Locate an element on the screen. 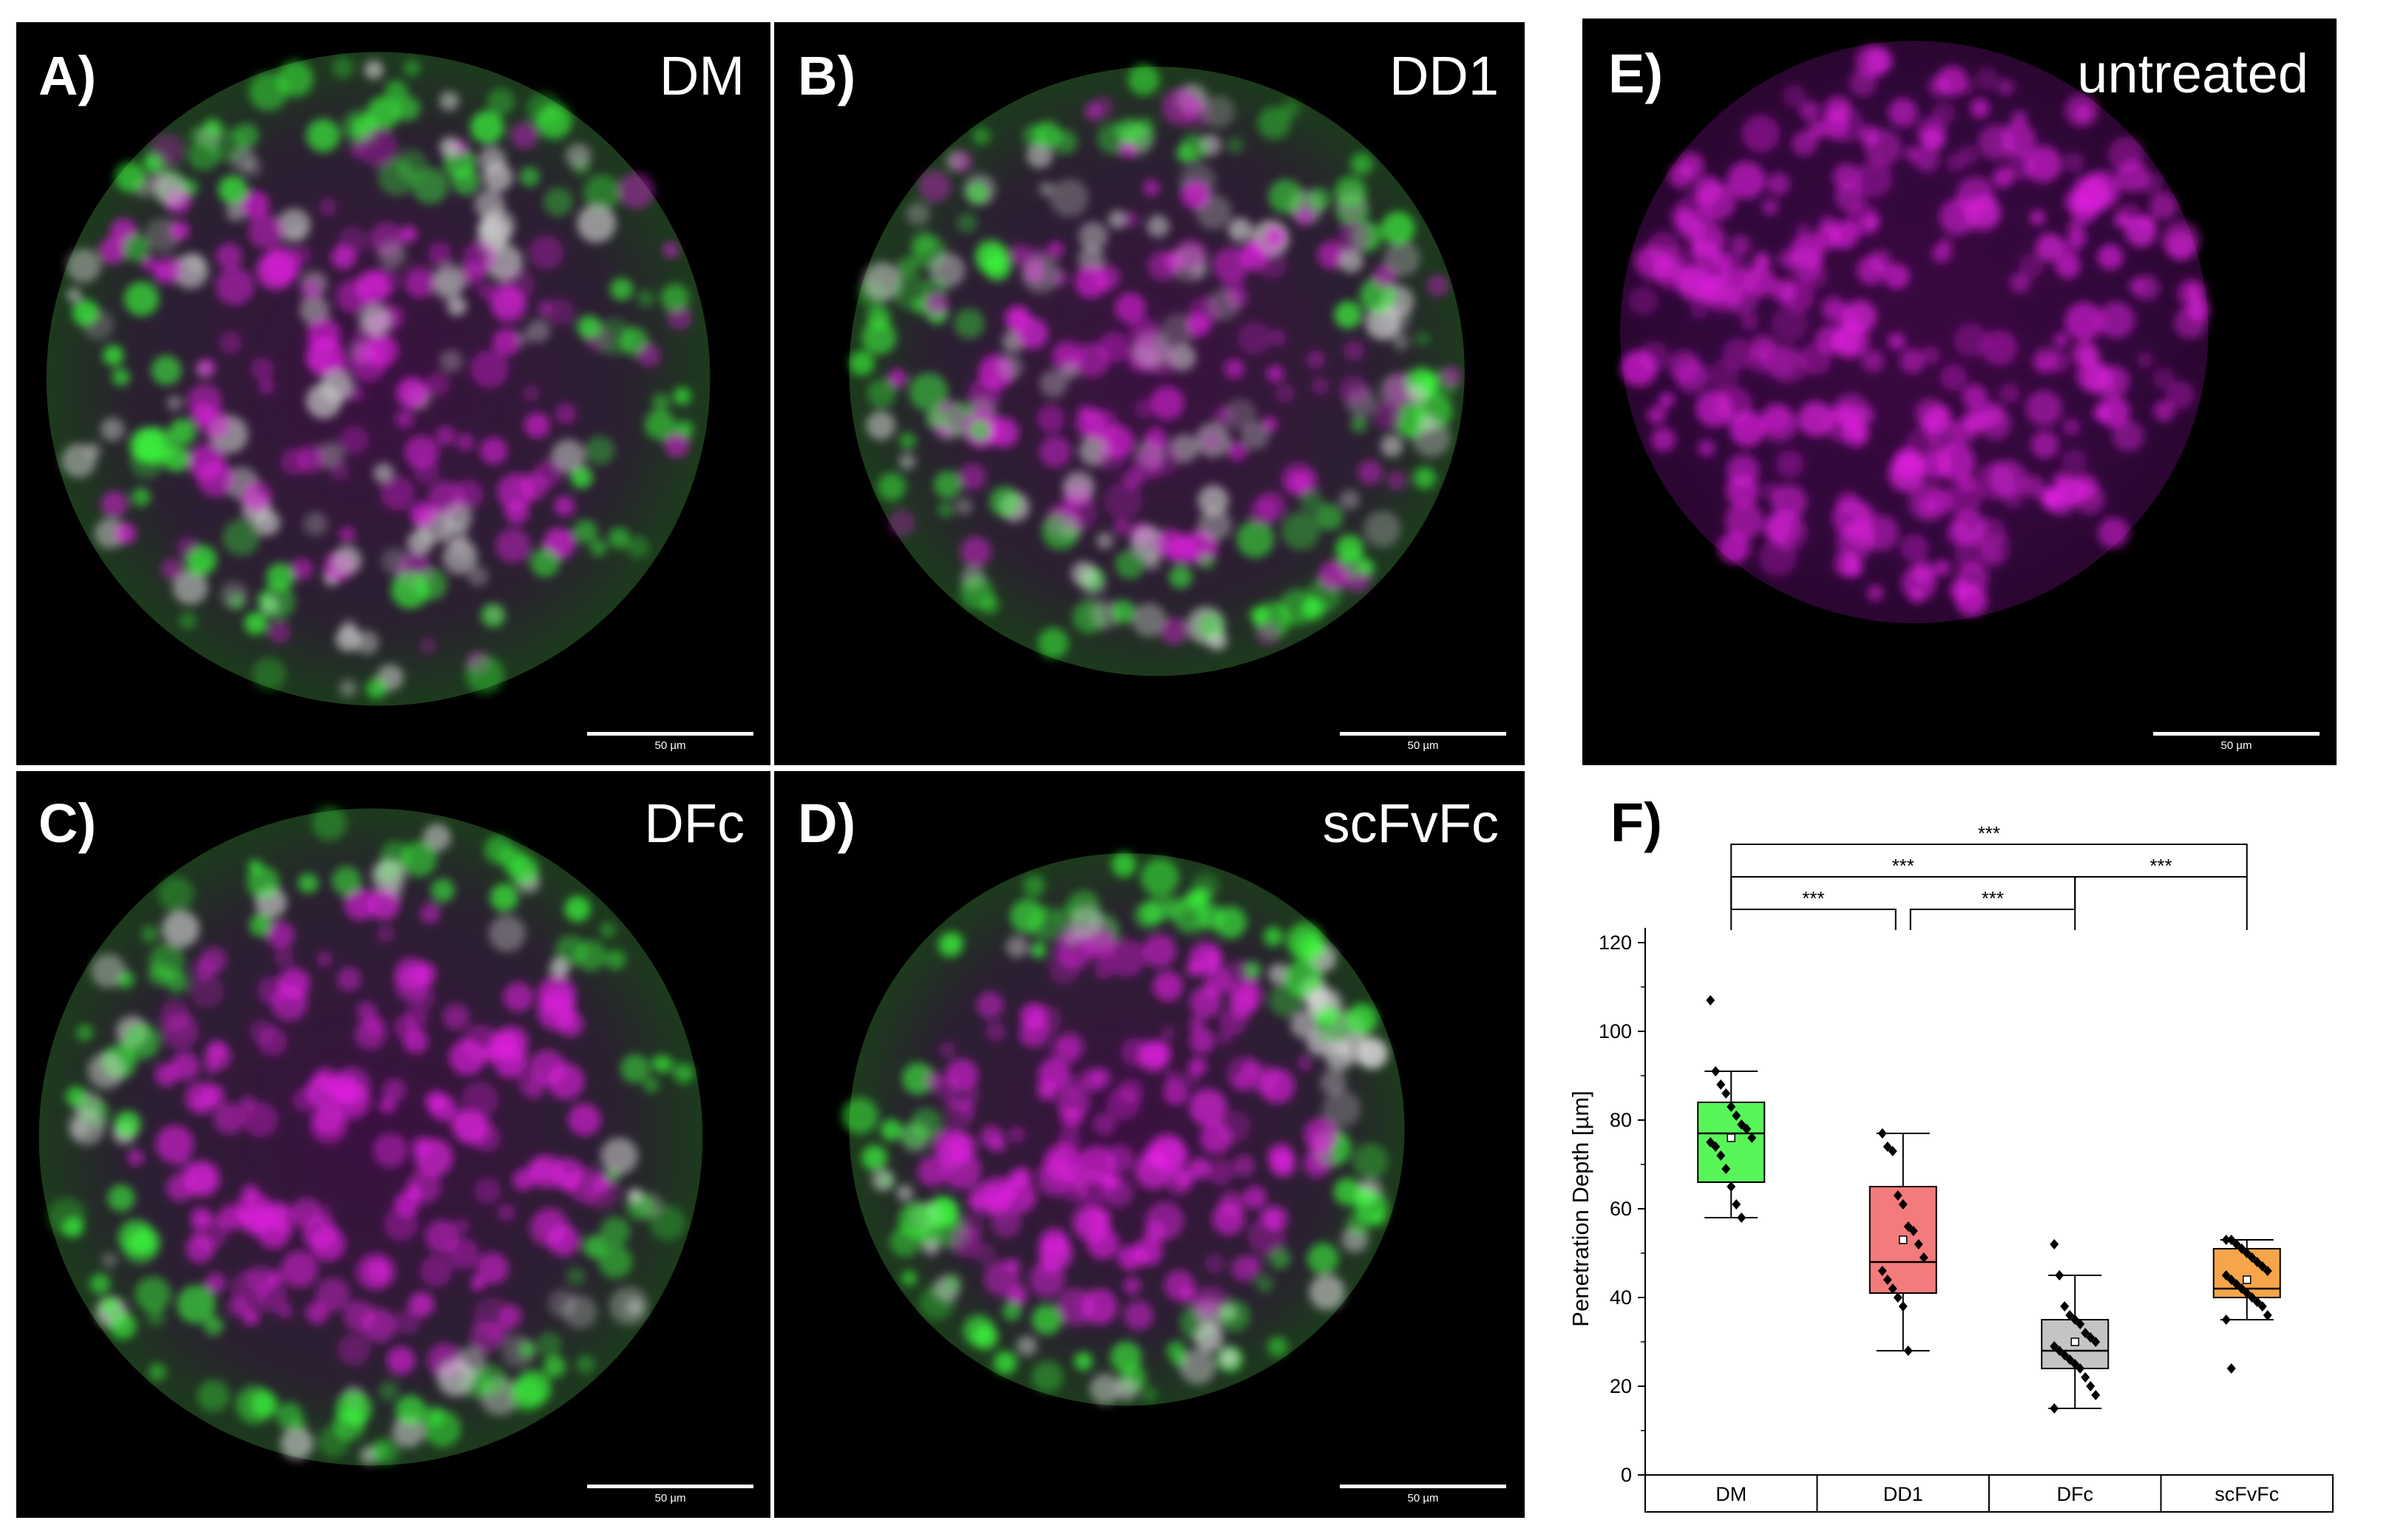 Image resolution: width=2392 pixels, height=1540 pixels. y-tick-label: 20 is located at coordinates (1621, 1386).